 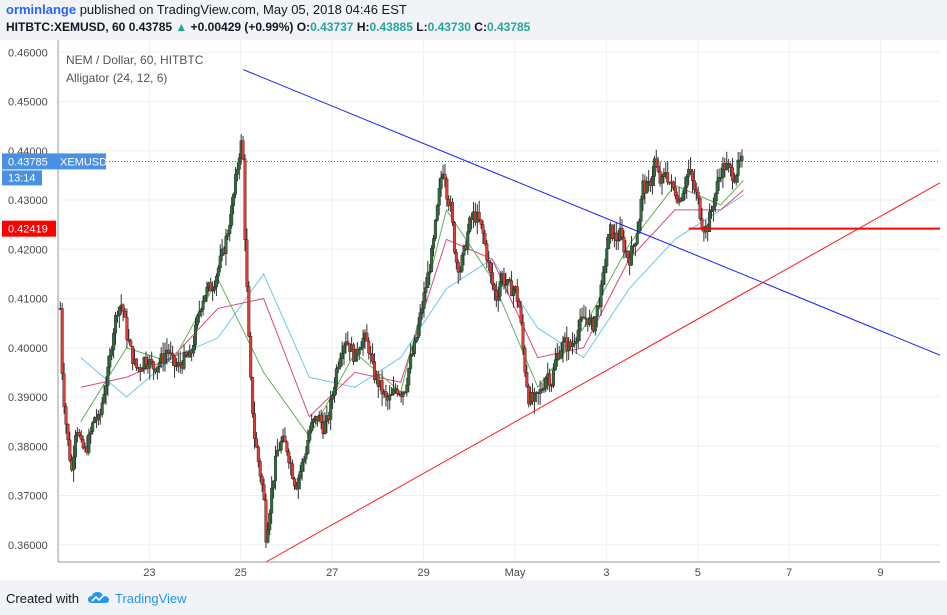 What do you see at coordinates (881, 573) in the screenshot?
I see `x-tick-label: 9` at bounding box center [881, 573].